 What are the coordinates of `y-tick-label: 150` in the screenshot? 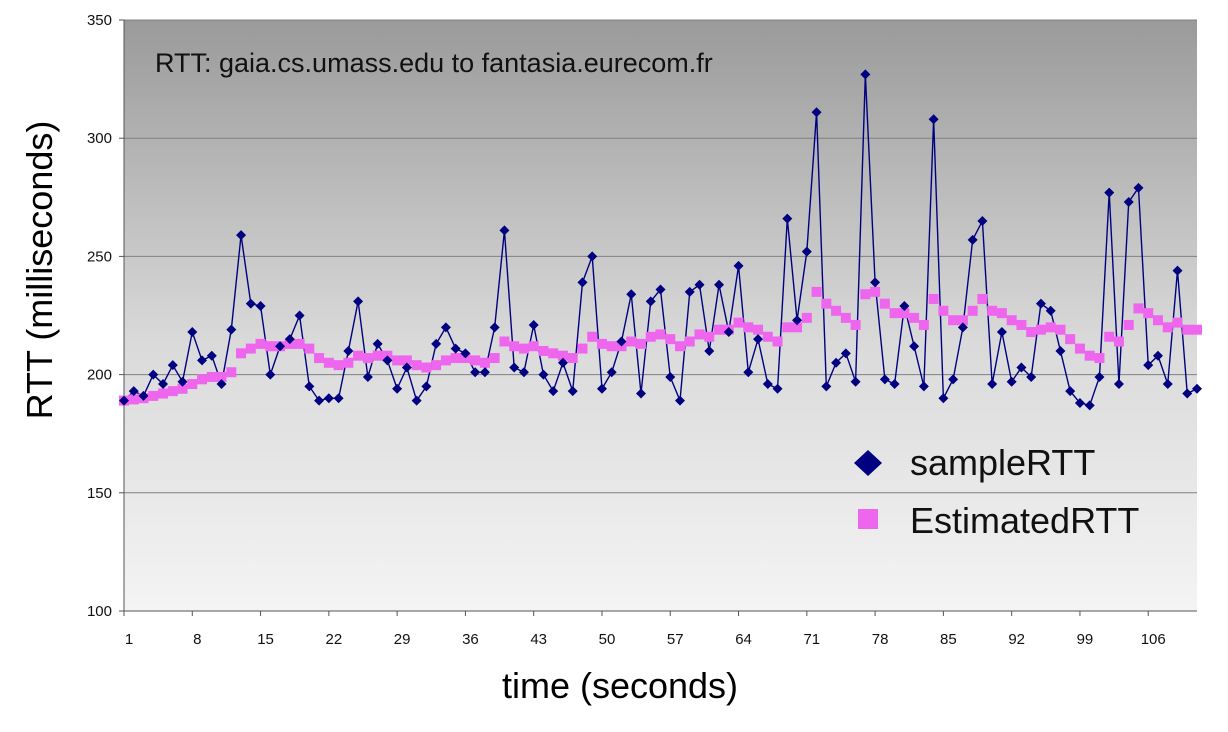 It's located at (99, 493).